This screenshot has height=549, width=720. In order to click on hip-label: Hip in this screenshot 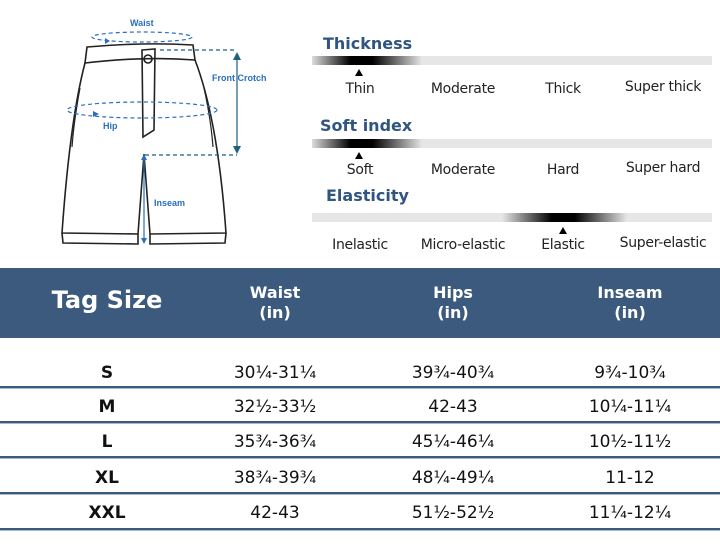, I will do `click(110, 126)`.